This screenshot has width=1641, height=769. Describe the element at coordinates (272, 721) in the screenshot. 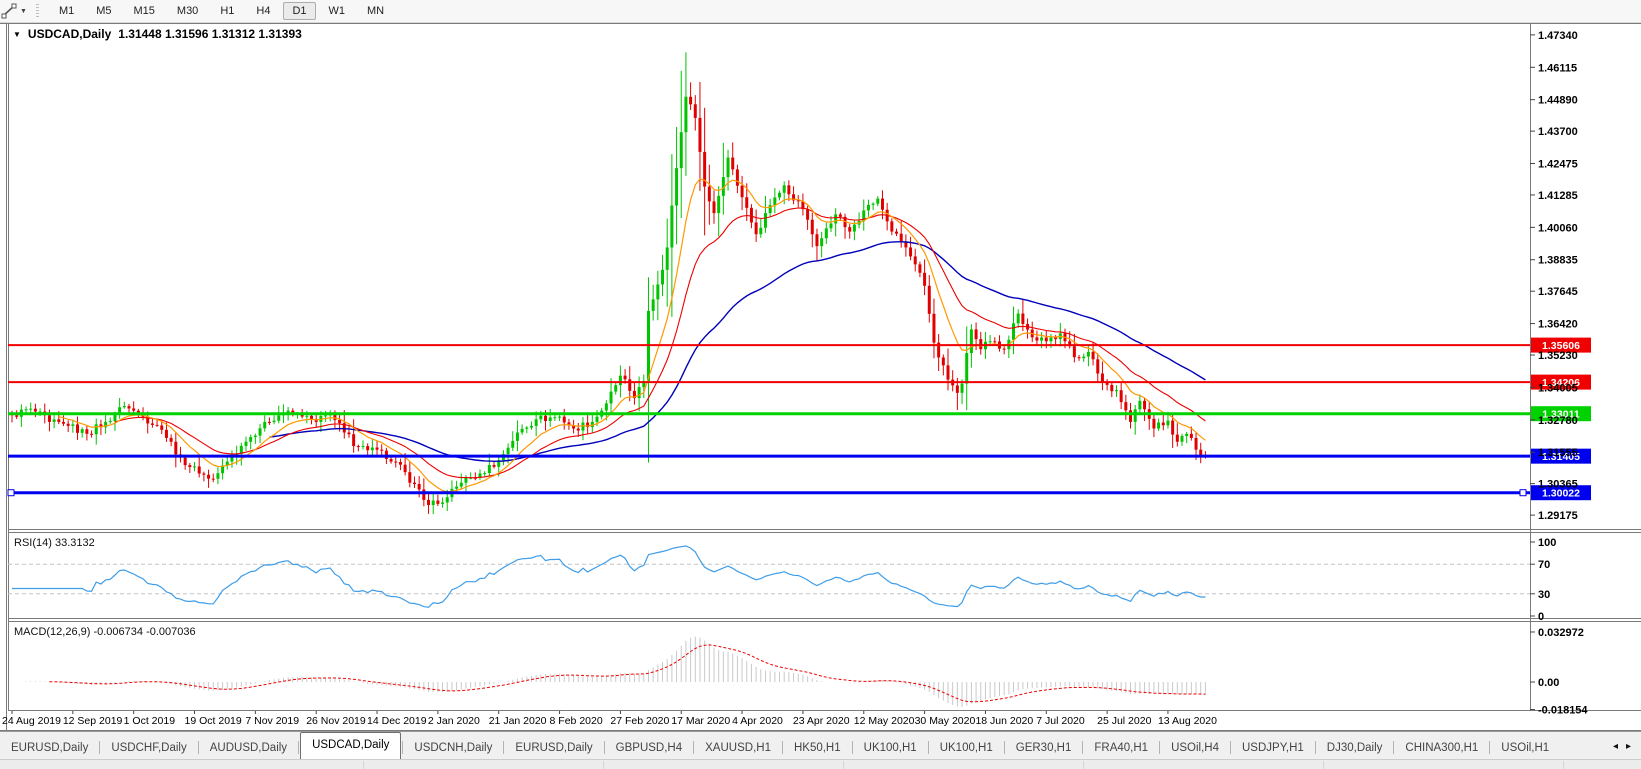

I see `date-tick-label: 7 Nov 2019` at that location.